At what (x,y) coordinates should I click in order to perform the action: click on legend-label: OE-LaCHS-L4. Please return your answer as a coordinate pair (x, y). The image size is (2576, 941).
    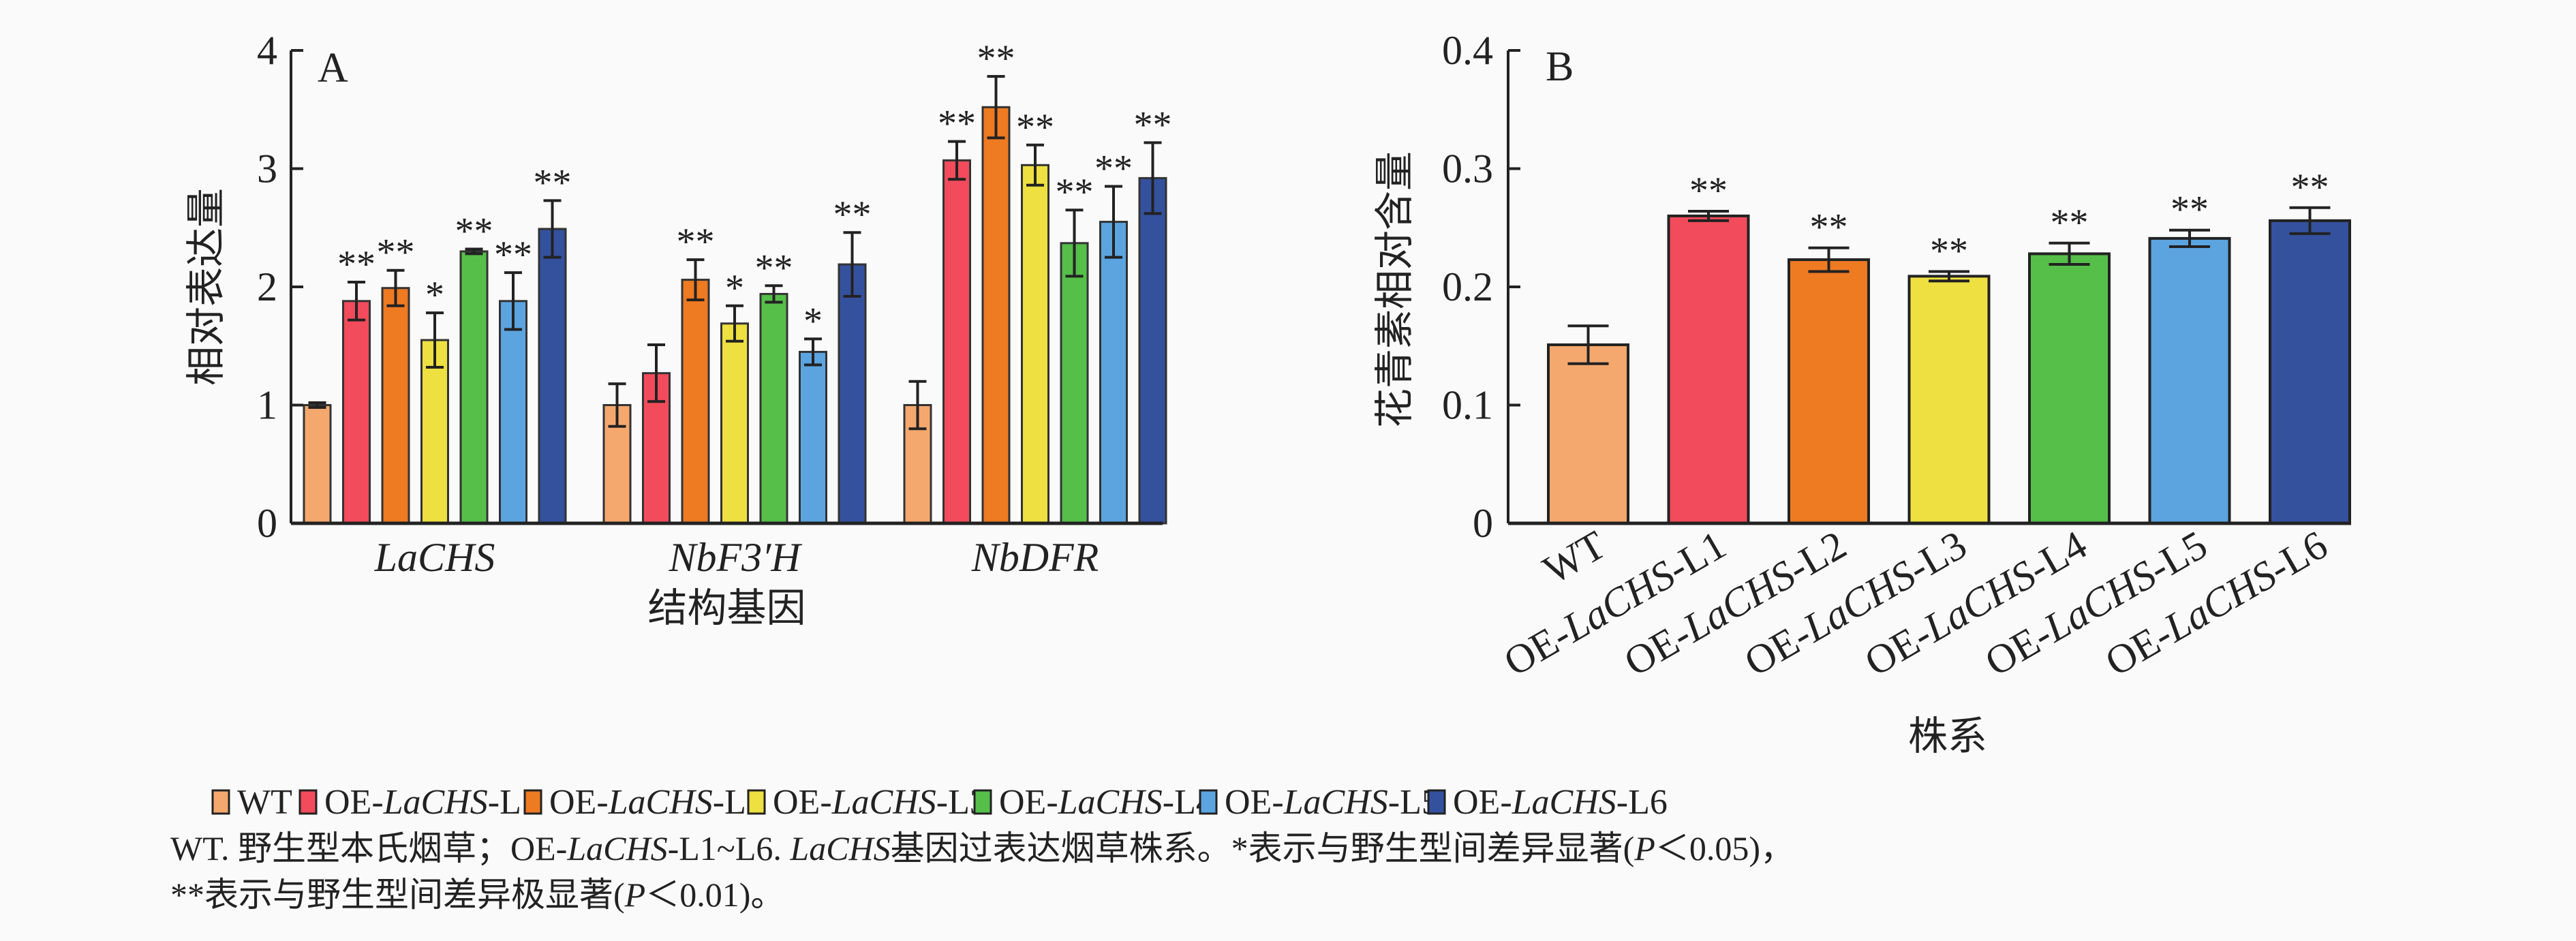
    Looking at the image, I should click on (1106, 803).